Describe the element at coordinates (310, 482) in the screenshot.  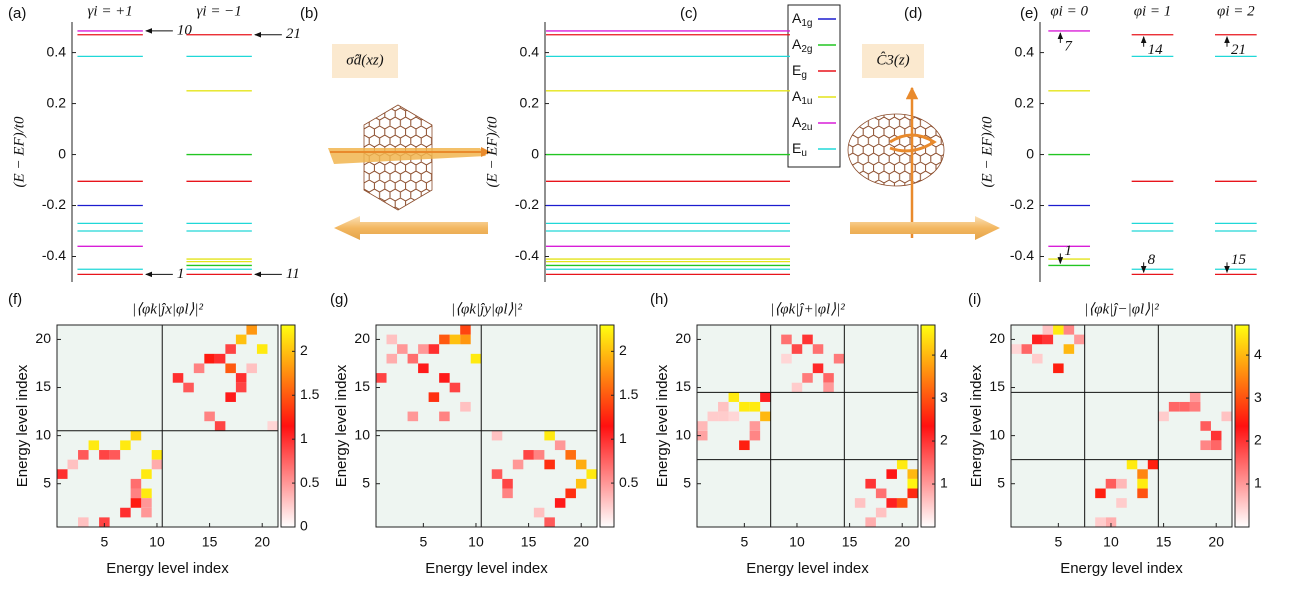
I see `colorbar-tick-label: 0.5` at that location.